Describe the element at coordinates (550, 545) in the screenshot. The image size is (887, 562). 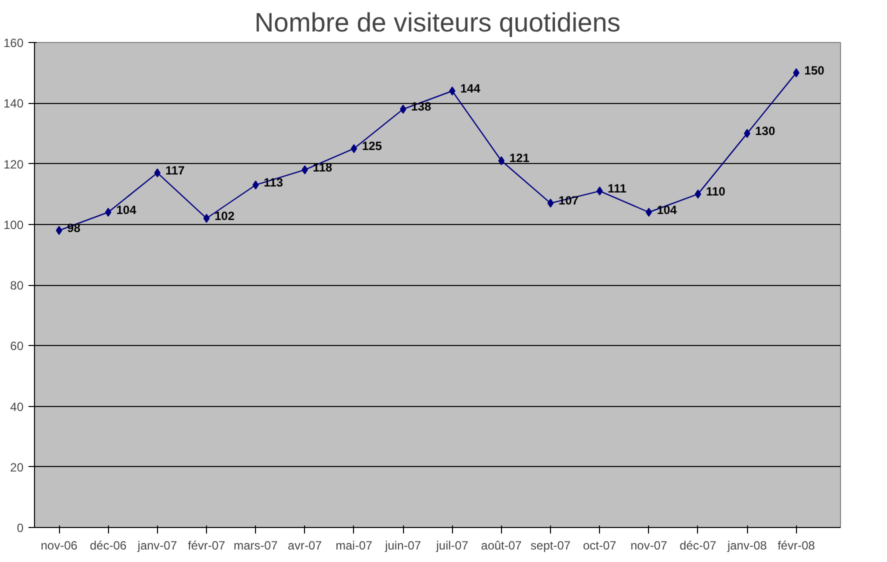
I see `x-tick-label: sept-07` at that location.